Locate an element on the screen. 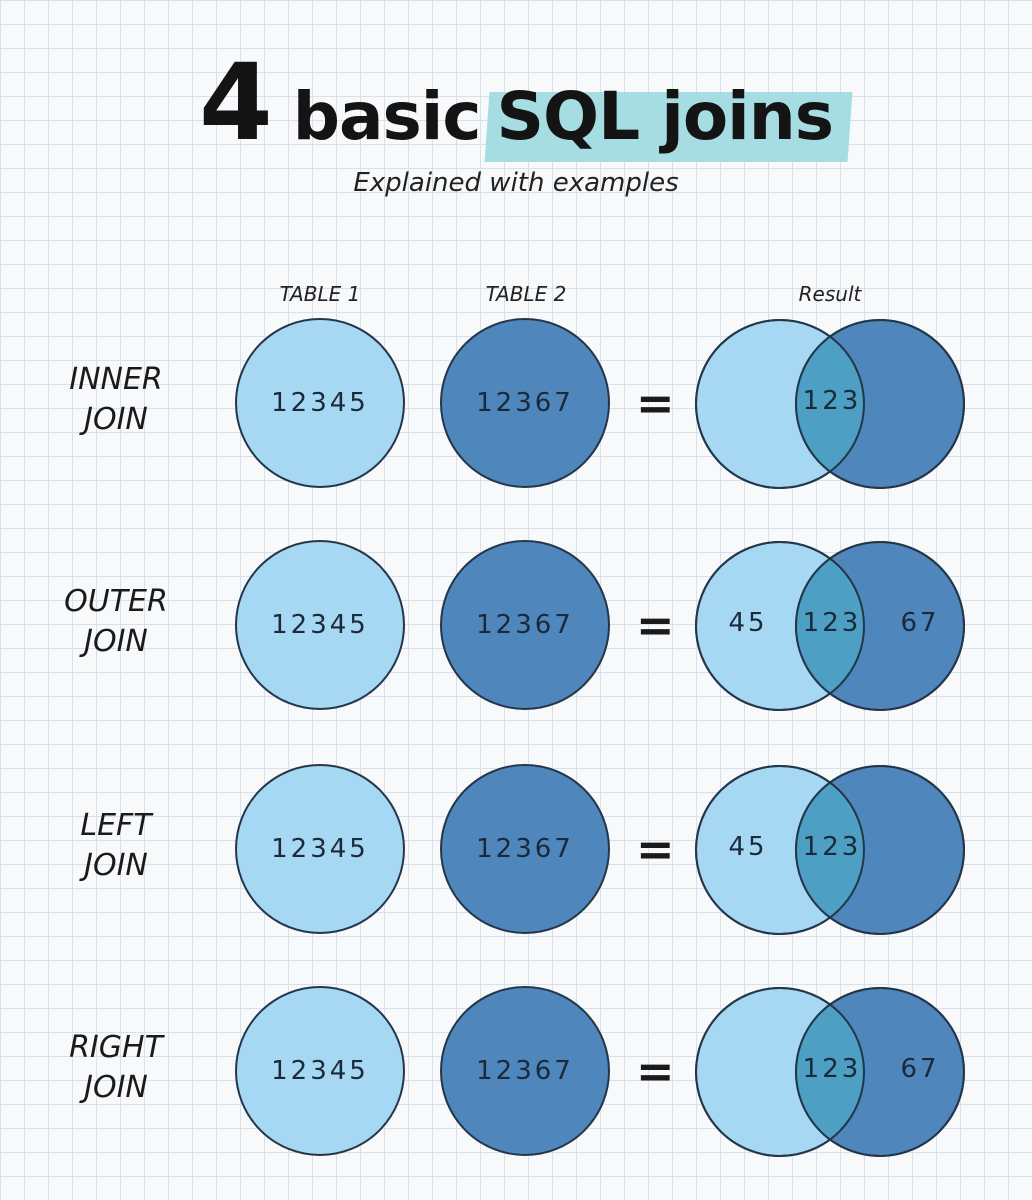  title-plain: basic is located at coordinates (387, 116).